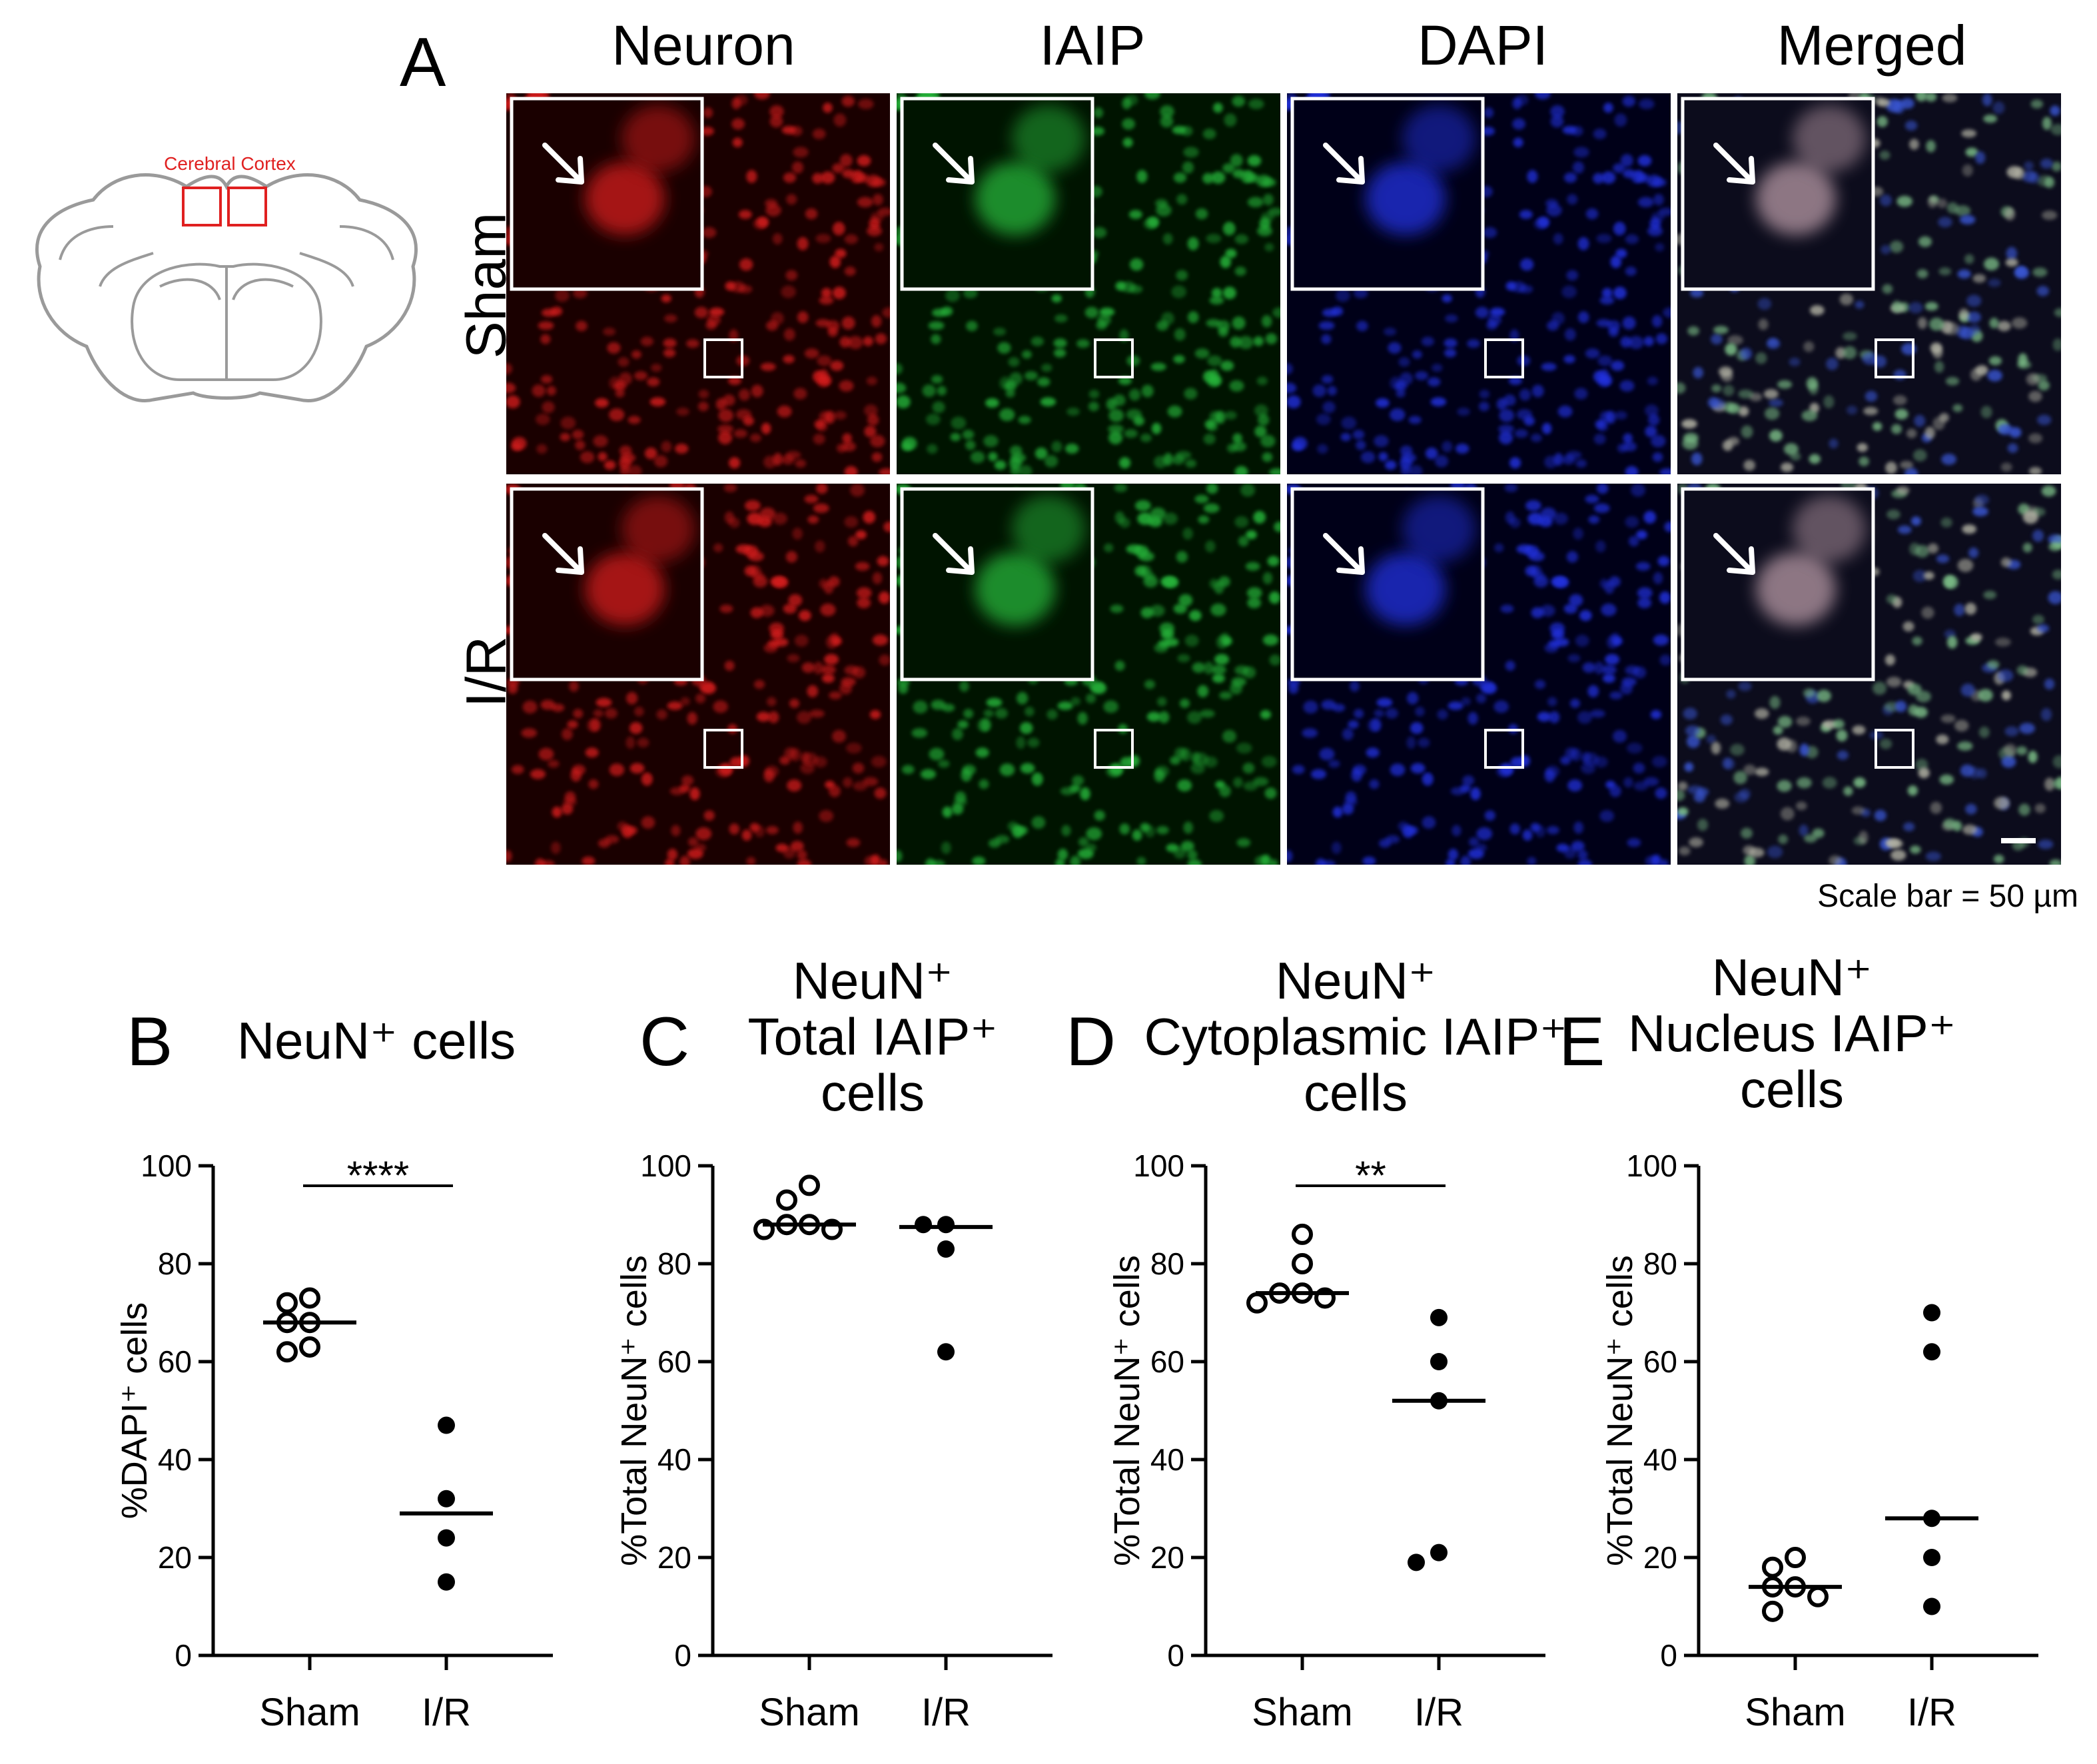 The height and width of the screenshot is (1764, 2097). Describe the element at coordinates (1792, 977) in the screenshot. I see `plot-title-e-line-1: NeuN⁺` at that location.